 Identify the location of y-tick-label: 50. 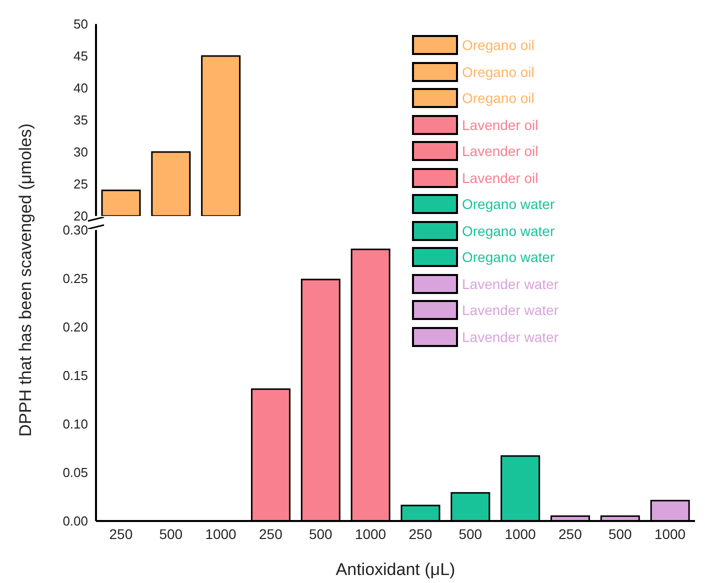
(81, 24).